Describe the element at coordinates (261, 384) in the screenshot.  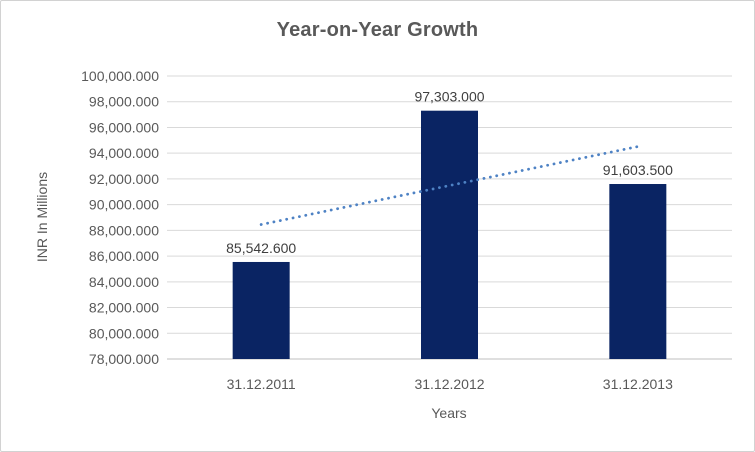
I see `x-tick-label: 31.12.2011` at that location.